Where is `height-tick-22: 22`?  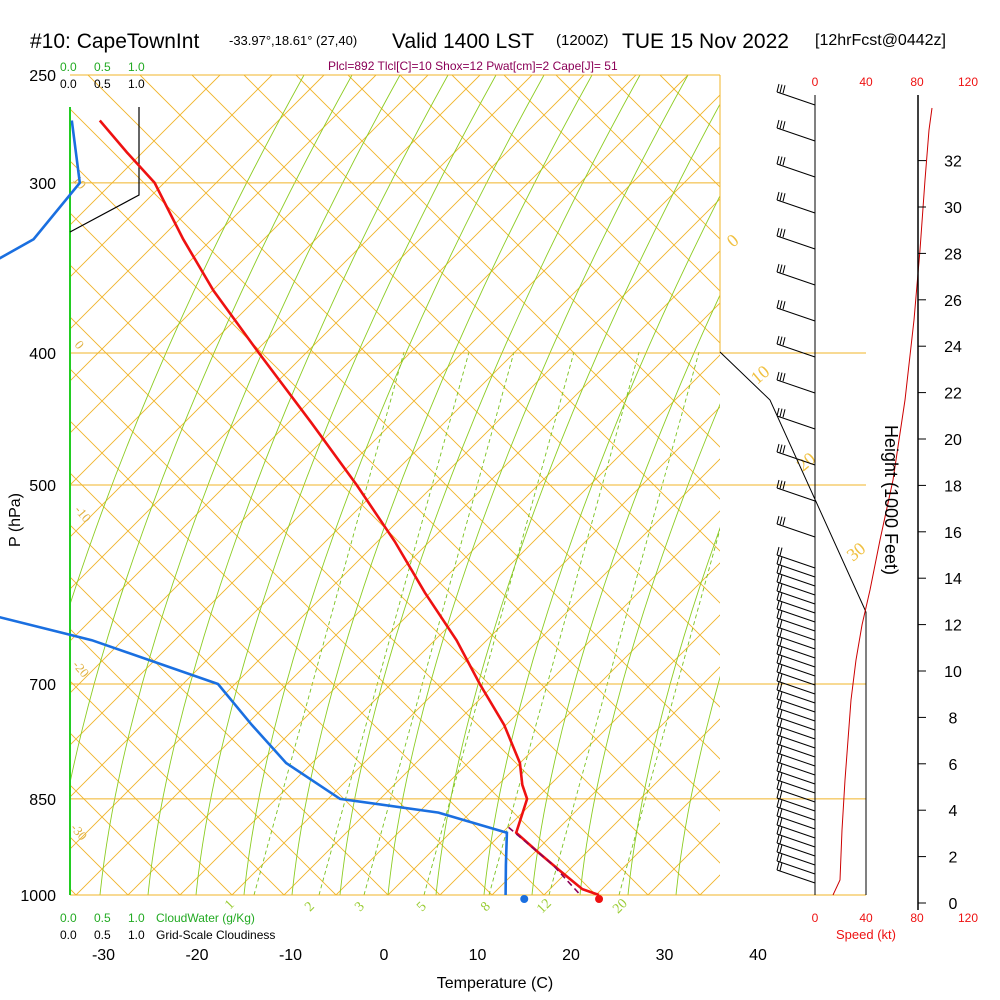
height-tick-22: 22 is located at coordinates (953, 394).